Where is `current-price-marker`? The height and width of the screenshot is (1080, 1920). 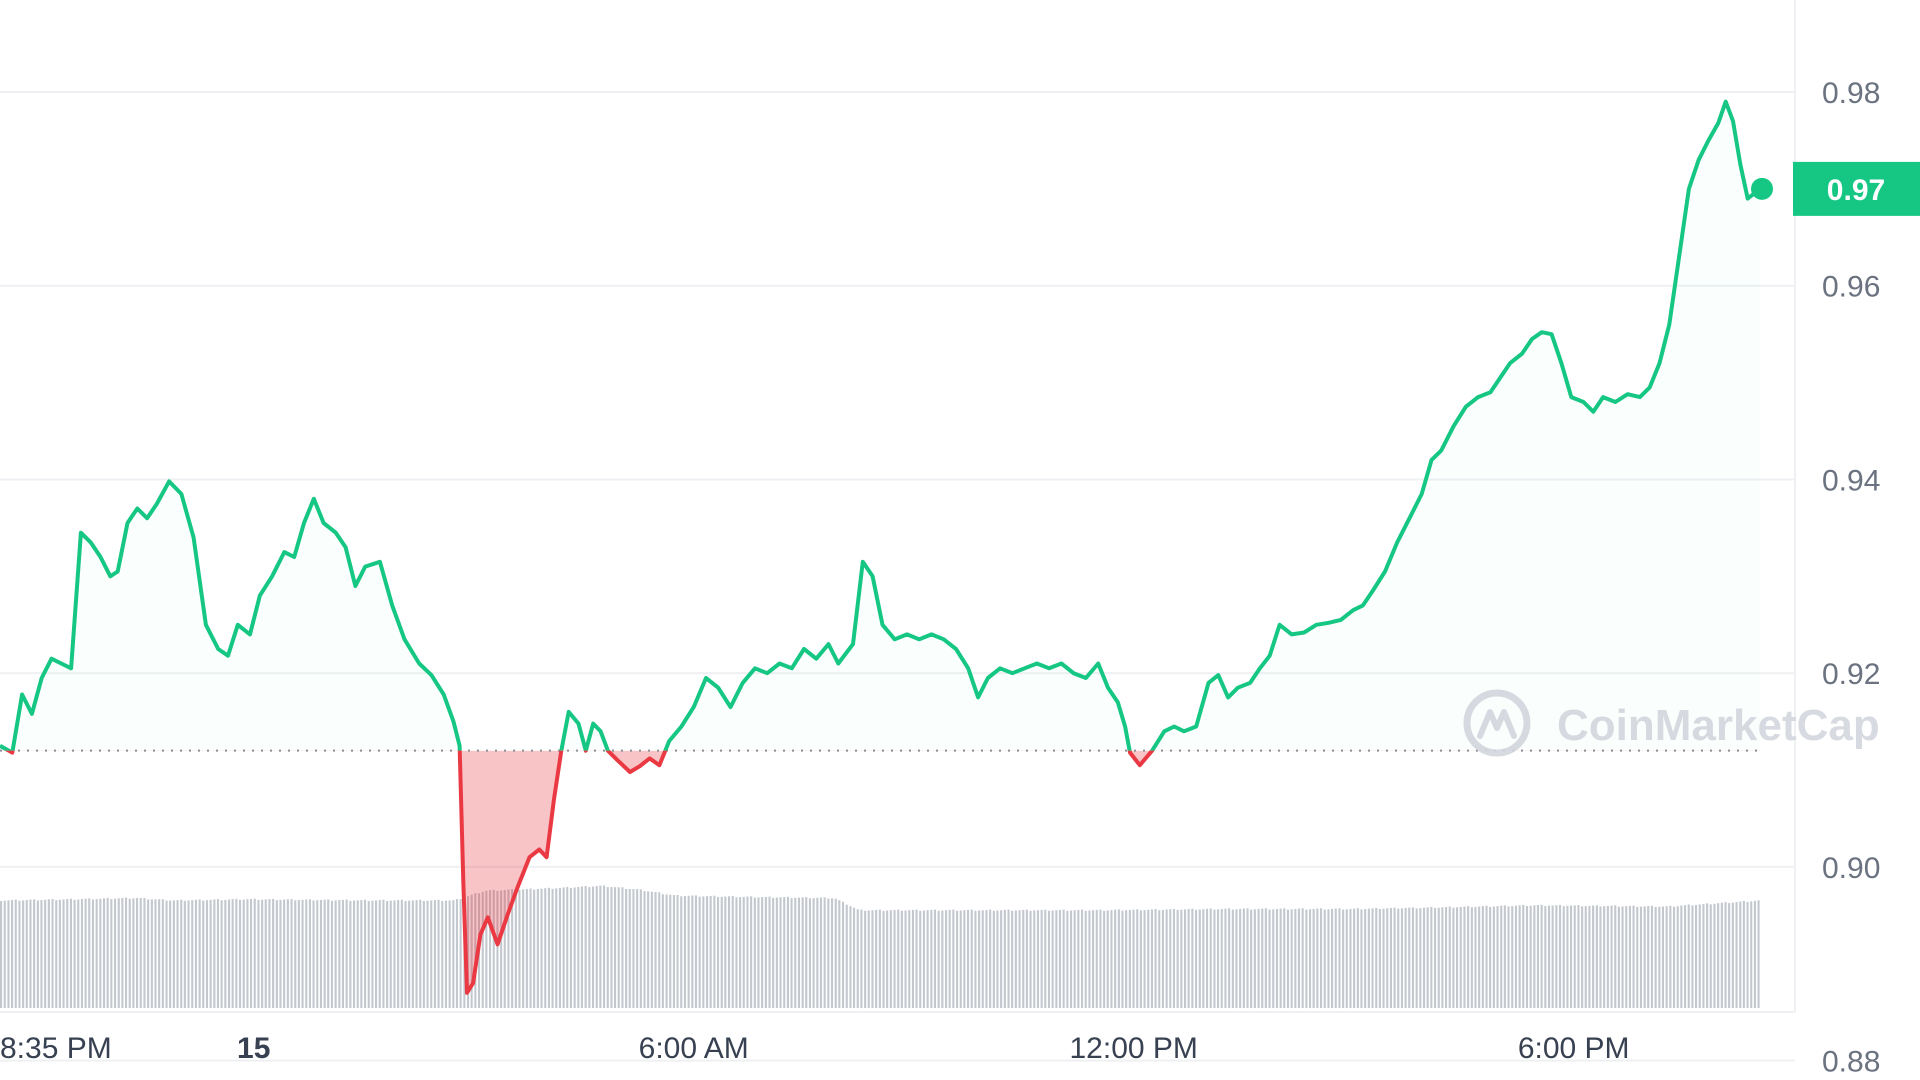
current-price-marker is located at coordinates (1762, 188).